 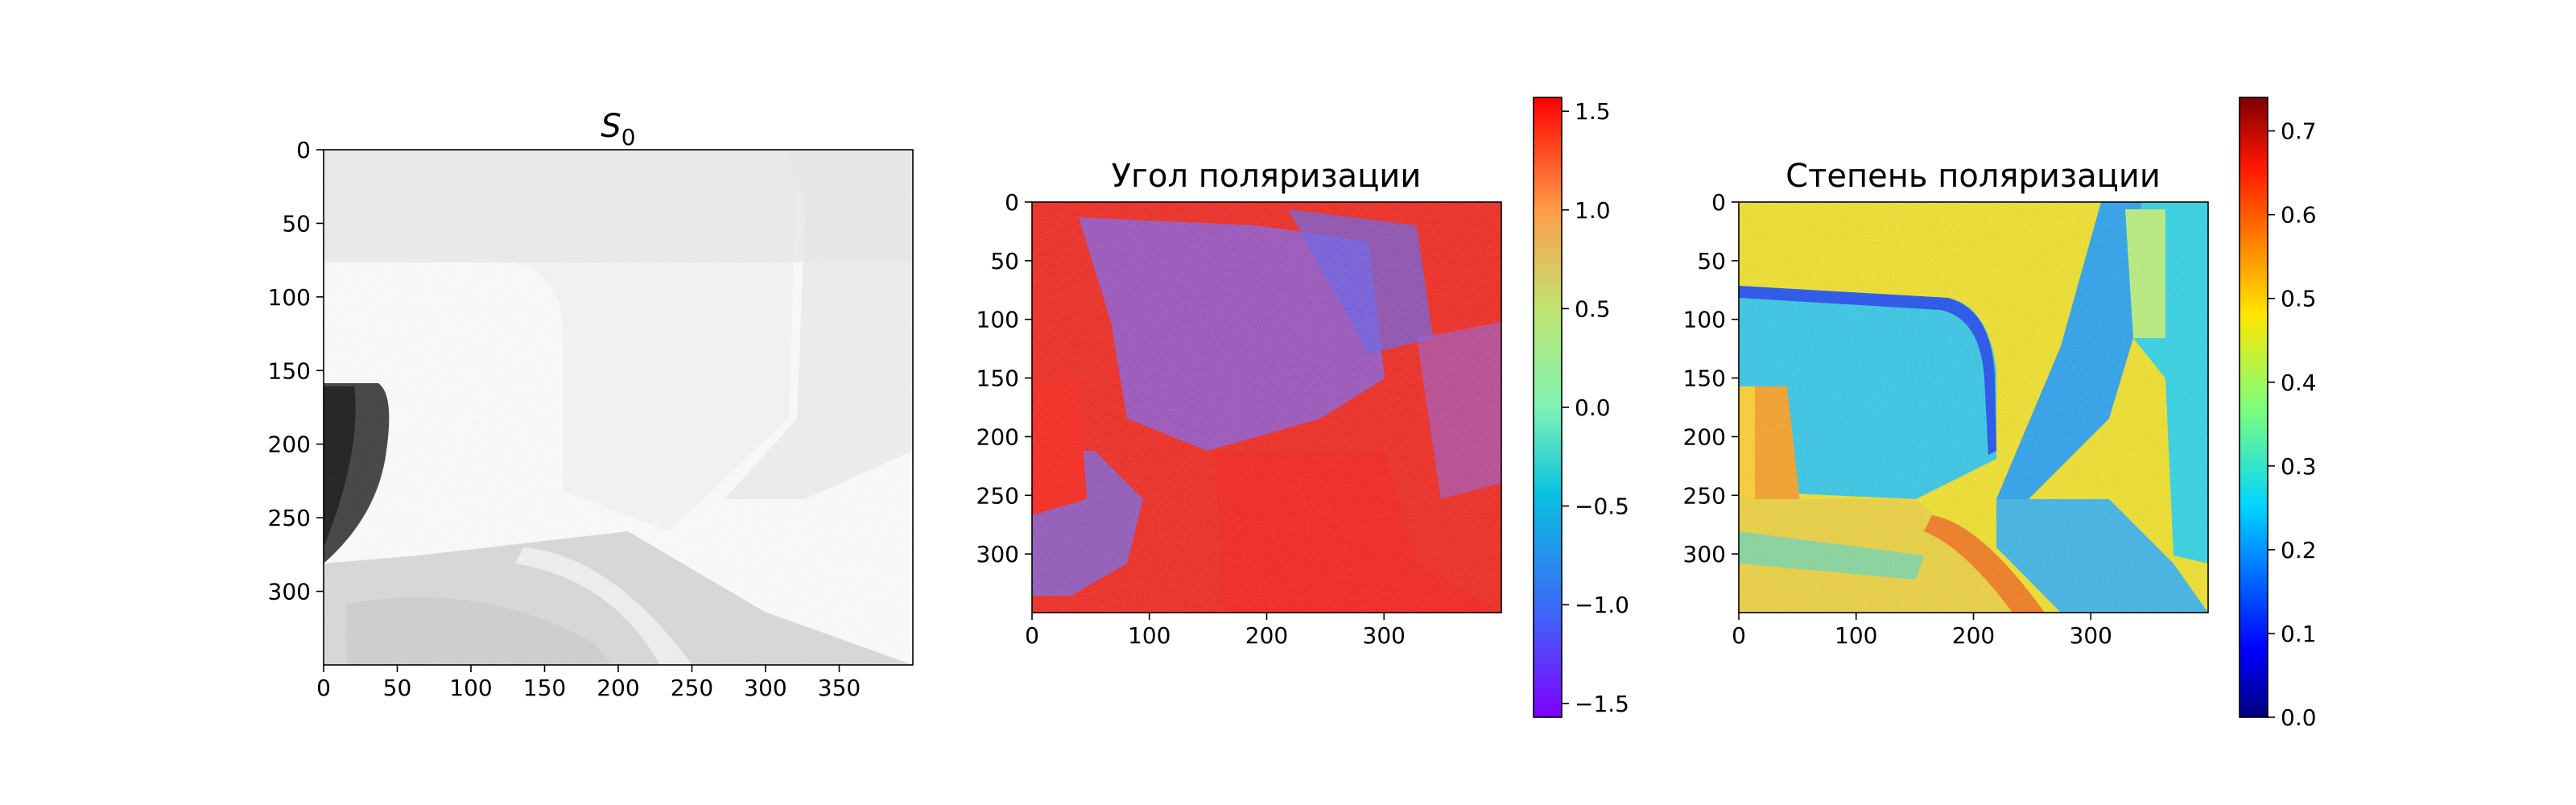 I want to click on angle-colorbar-axis: 1.5 1.0 0.5 0.0 −0.5 −1.0 −1.5, so click(x=1595, y=407).